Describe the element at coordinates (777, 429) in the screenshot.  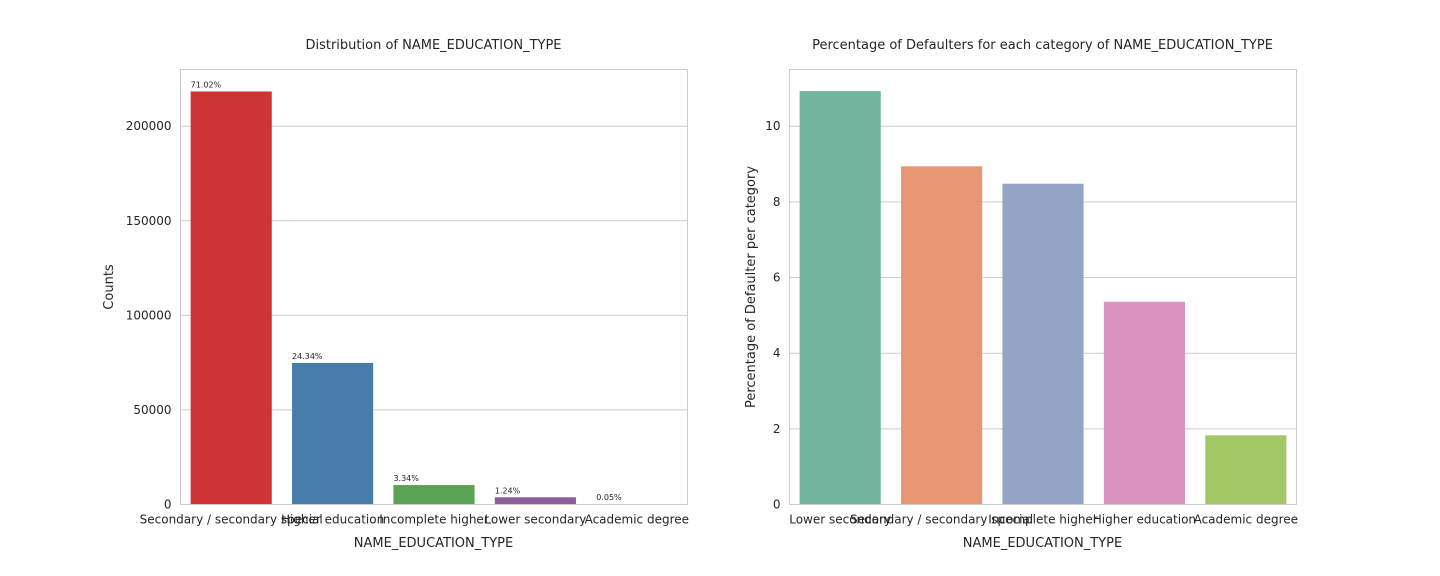
I see `y-tick-label: 2` at that location.